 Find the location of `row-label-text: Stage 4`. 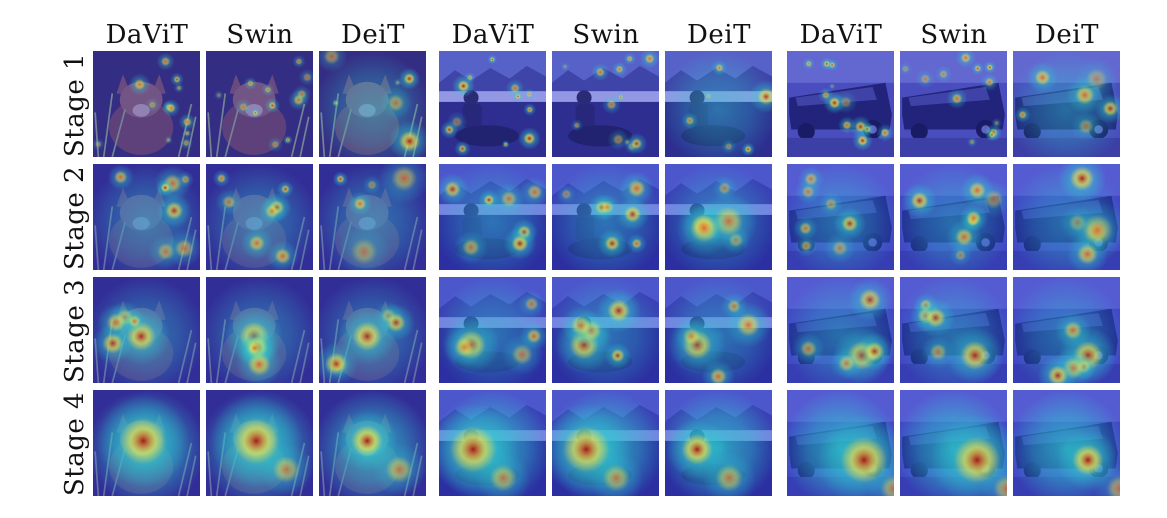

row-label-text: Stage 4 is located at coordinates (75, 444).